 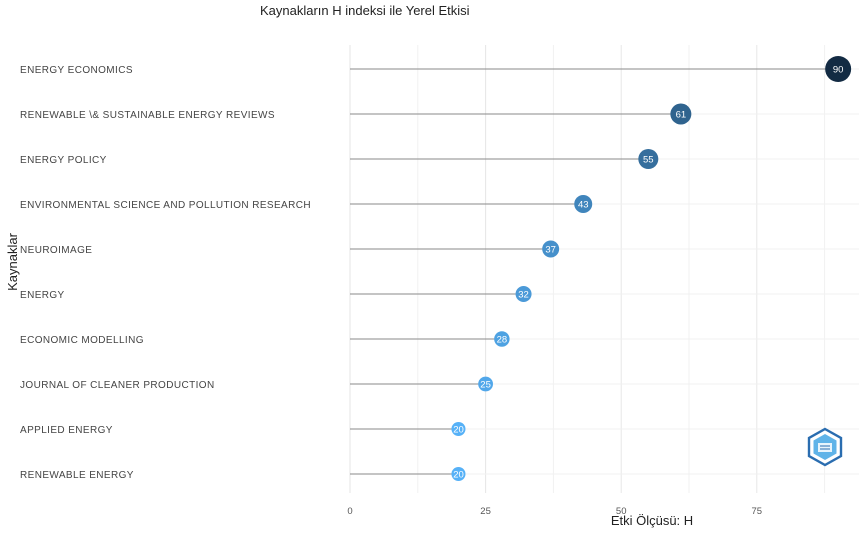 What do you see at coordinates (56, 250) in the screenshot?
I see `category-label: NEUROIMAGE` at bounding box center [56, 250].